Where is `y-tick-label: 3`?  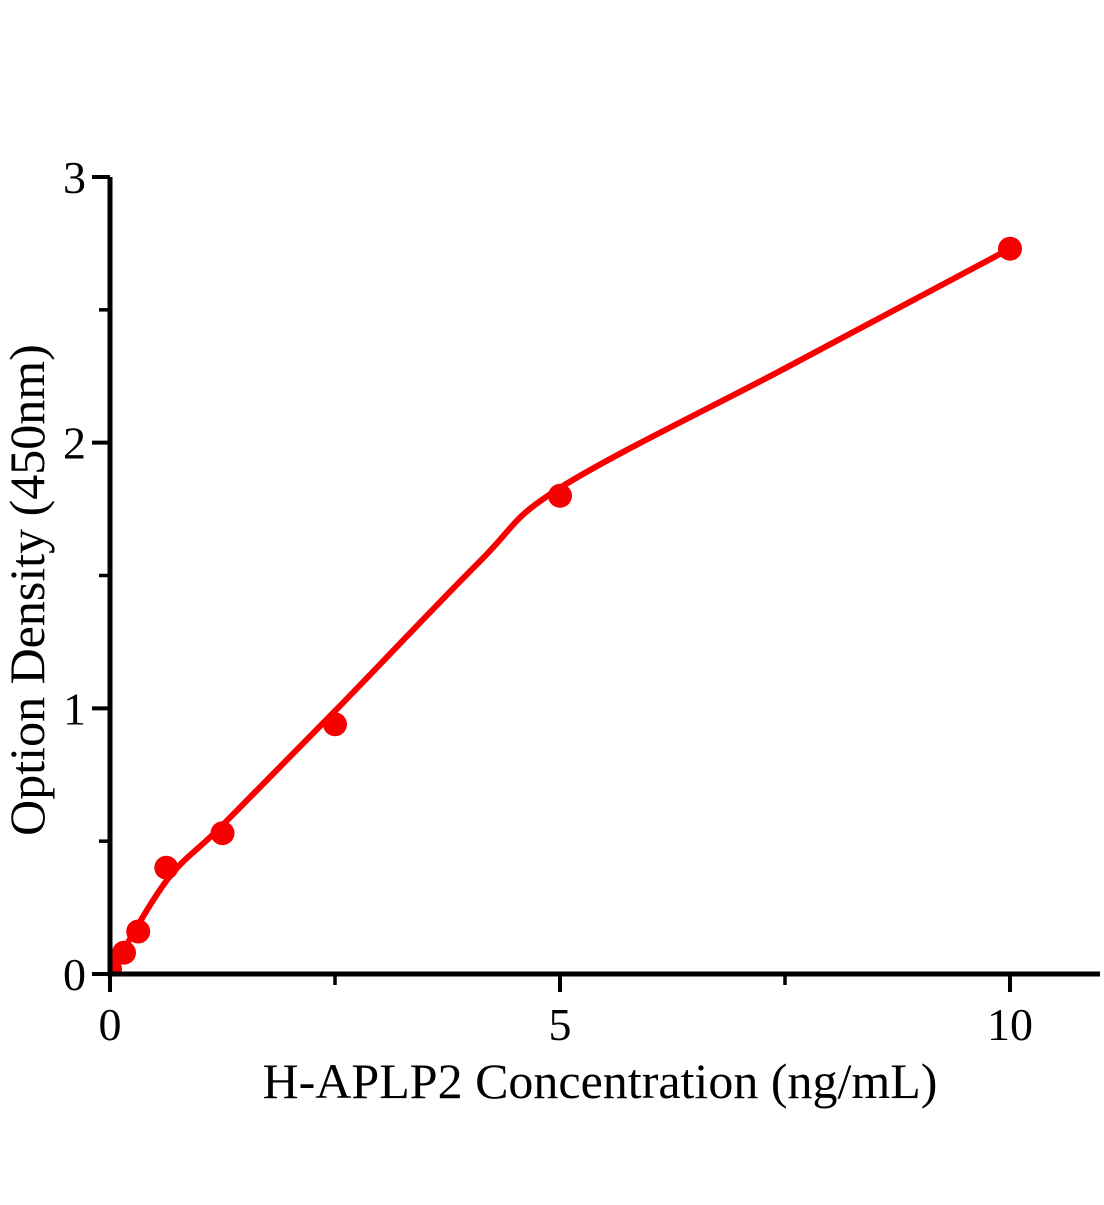
y-tick-label: 3 is located at coordinates (74, 177).